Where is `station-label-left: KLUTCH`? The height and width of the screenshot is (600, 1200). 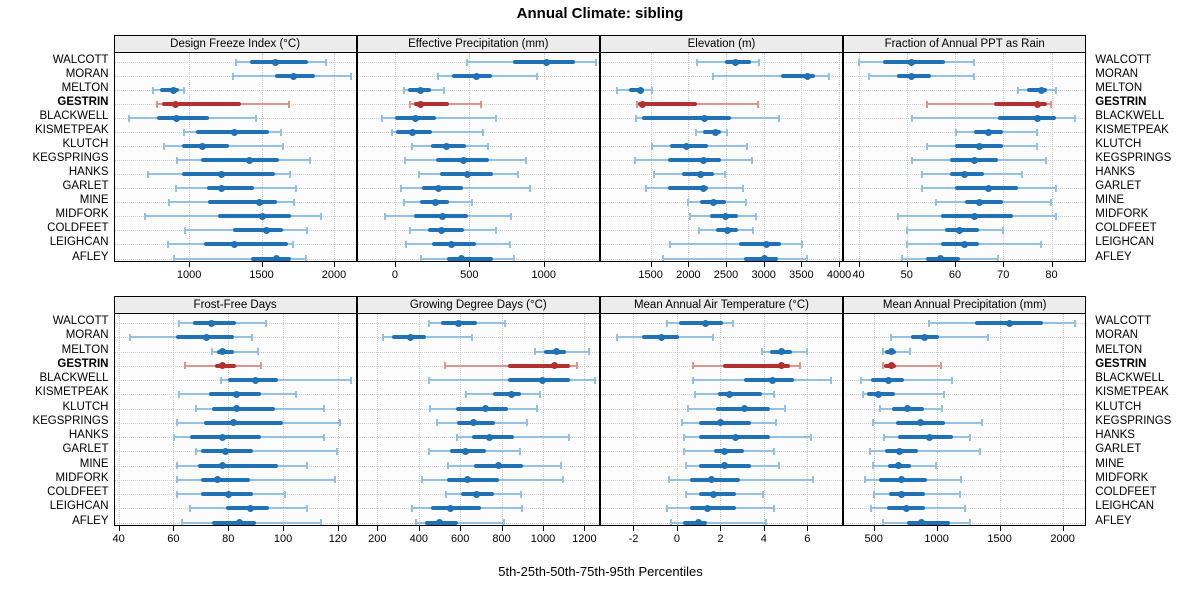
station-label-left: KLUTCH is located at coordinates (85, 406).